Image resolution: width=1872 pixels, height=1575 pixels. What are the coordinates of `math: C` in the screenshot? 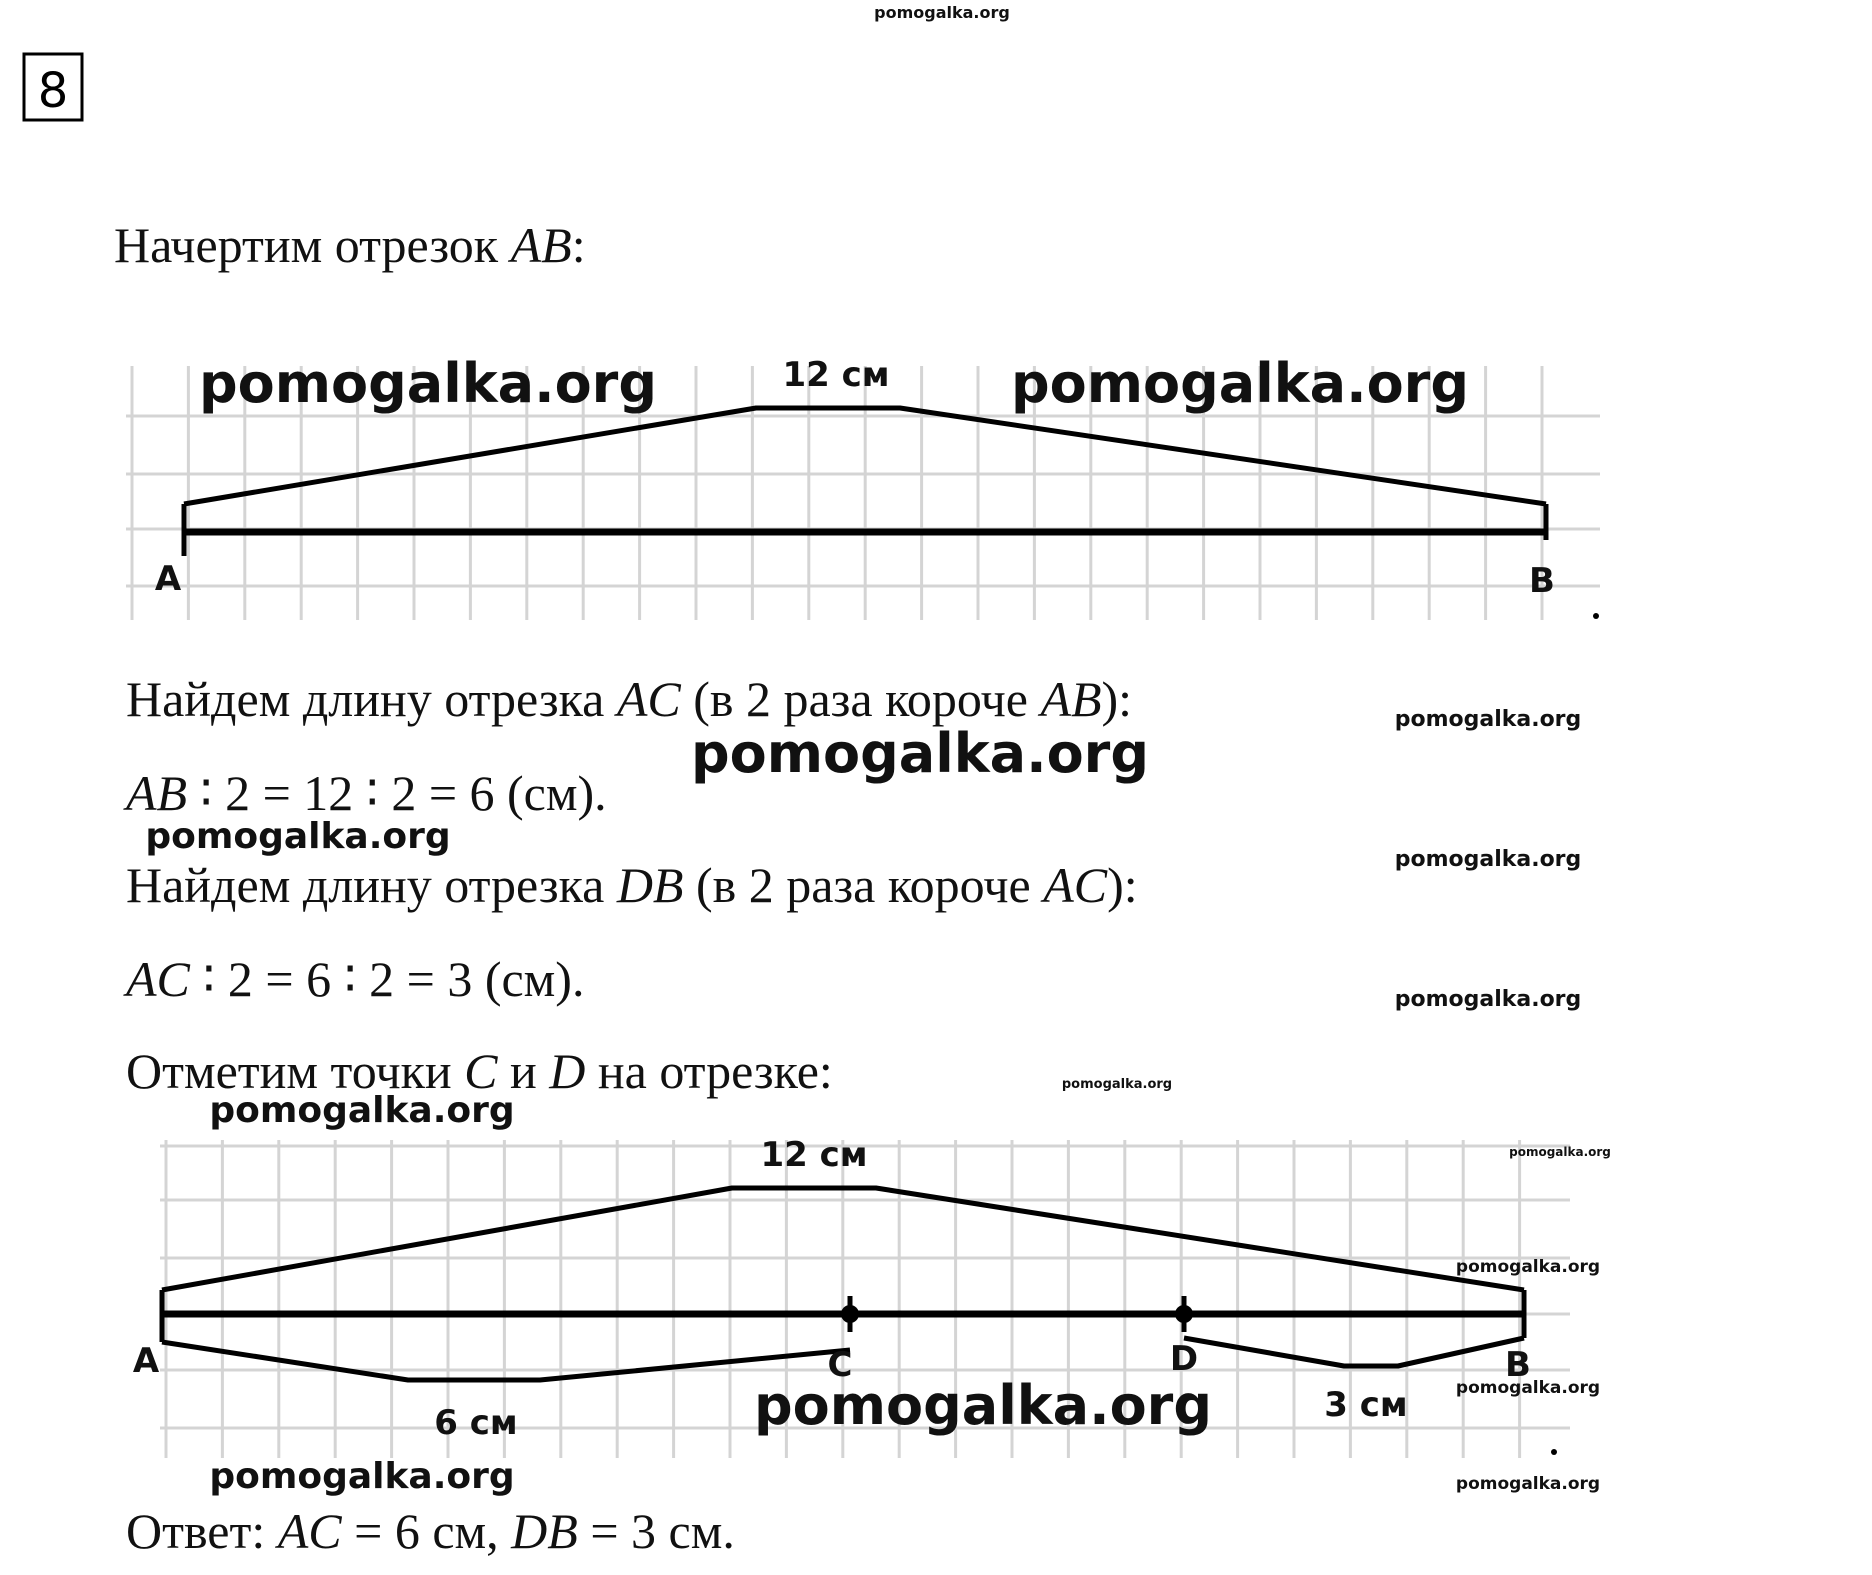 It's located at (481, 1071).